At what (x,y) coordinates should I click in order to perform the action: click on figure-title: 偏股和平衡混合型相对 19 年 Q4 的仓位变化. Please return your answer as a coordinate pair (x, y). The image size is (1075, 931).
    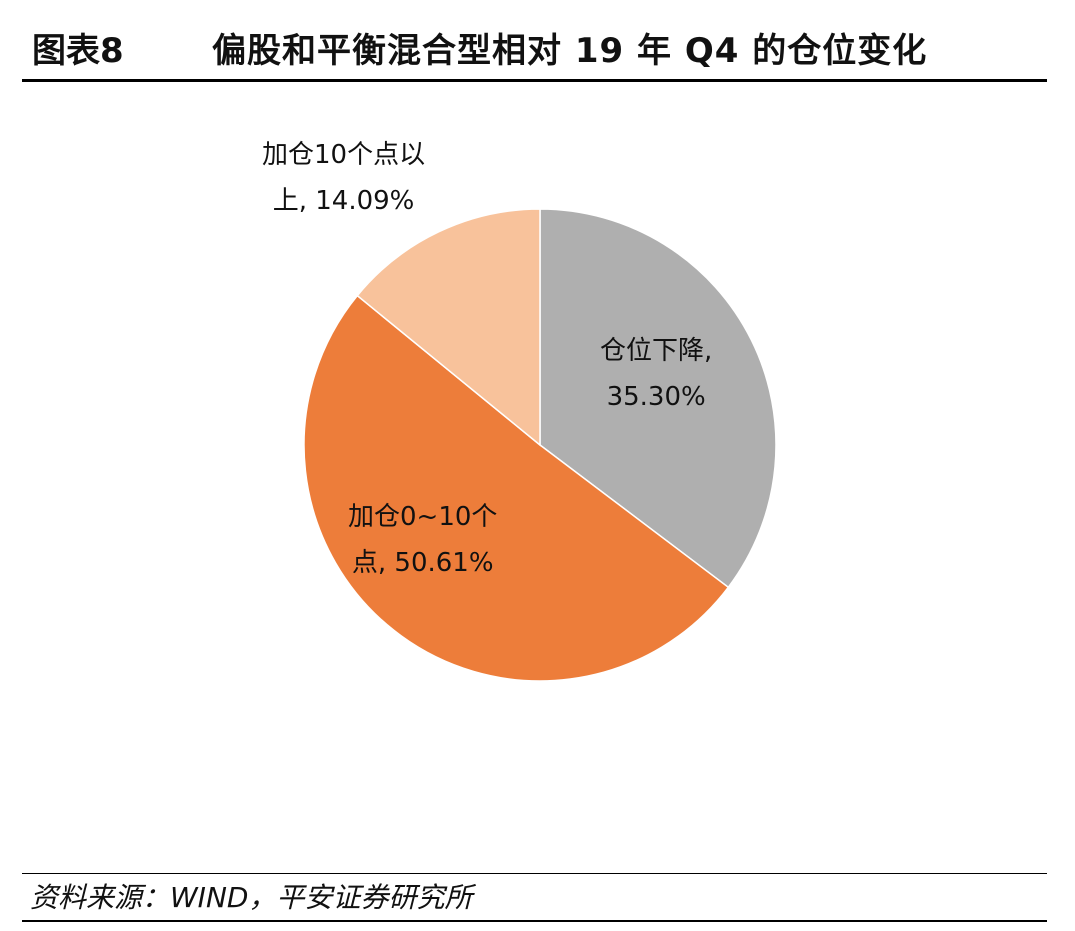
    Looking at the image, I should click on (570, 50).